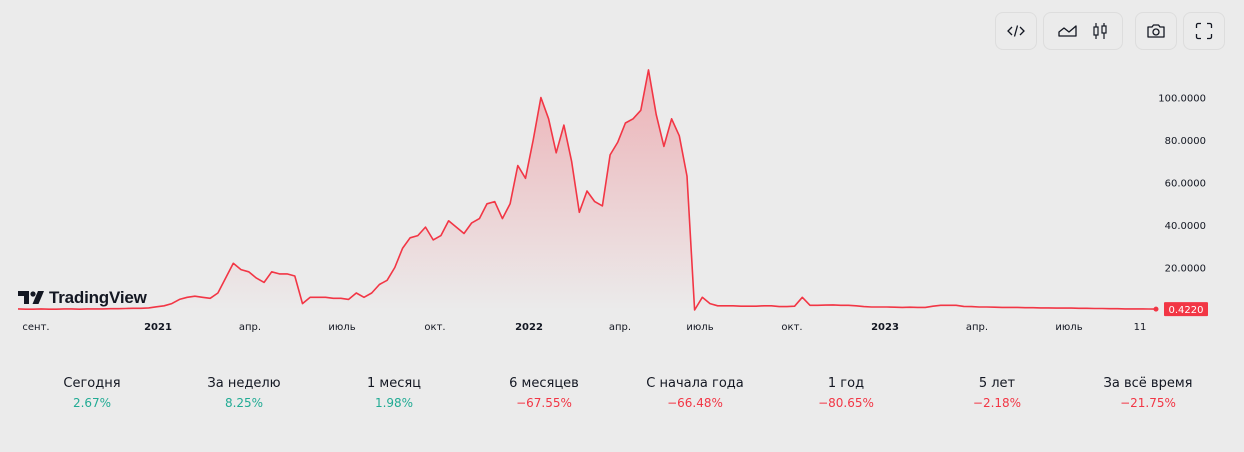  I want to click on last-value-badge, so click(1186, 309).